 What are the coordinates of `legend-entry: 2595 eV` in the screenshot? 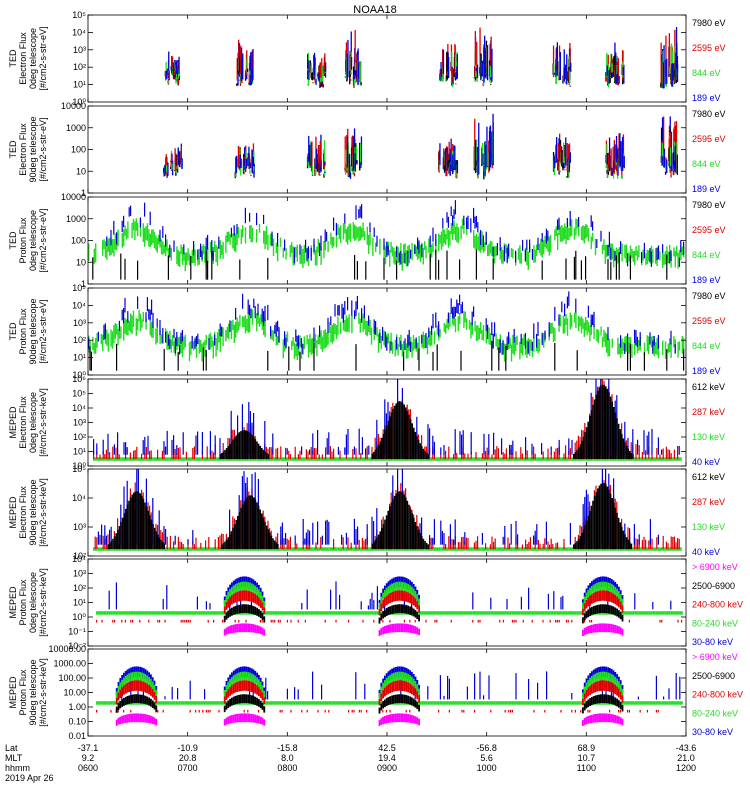 It's located at (709, 139).